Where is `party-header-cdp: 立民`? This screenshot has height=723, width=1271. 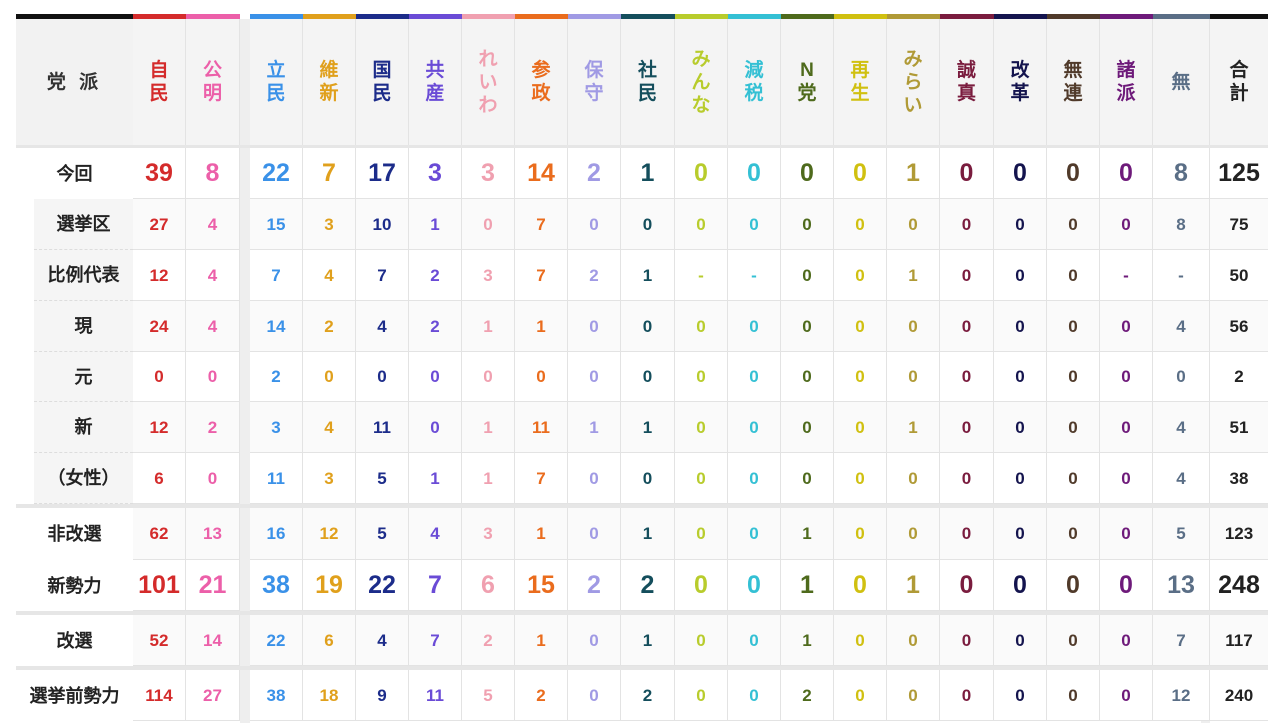
party-header-cdp: 立民 is located at coordinates (276, 82).